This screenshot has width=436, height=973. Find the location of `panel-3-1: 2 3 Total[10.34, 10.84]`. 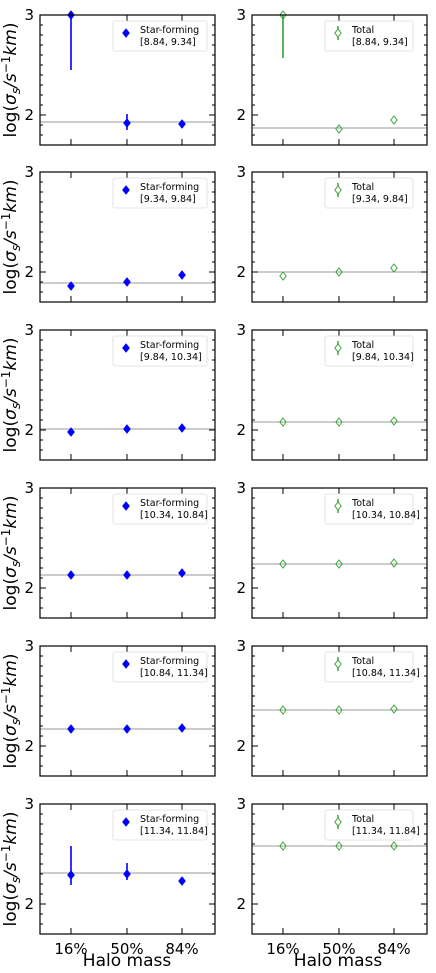

panel-3-1: 2 3 Total[10.34, 10.84] is located at coordinates (332, 549).